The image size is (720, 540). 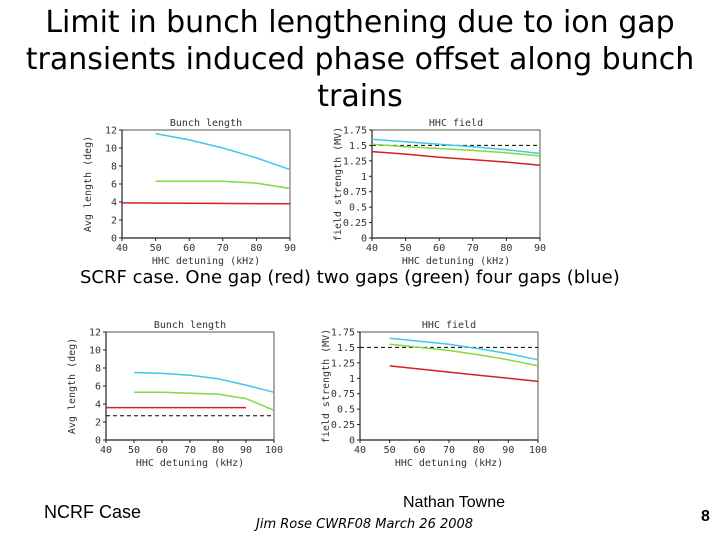 I want to click on axes, so click(x=448, y=386).